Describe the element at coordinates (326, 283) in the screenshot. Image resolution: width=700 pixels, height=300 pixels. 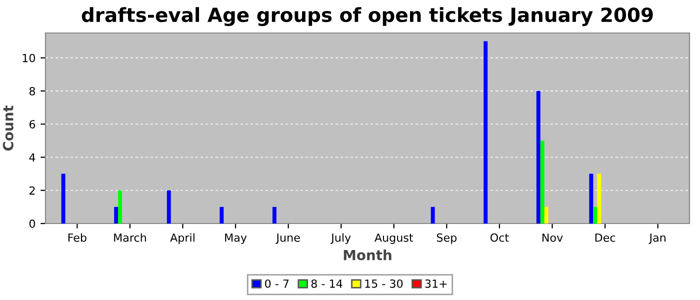
I see `legend-label: 8 - 14` at that location.